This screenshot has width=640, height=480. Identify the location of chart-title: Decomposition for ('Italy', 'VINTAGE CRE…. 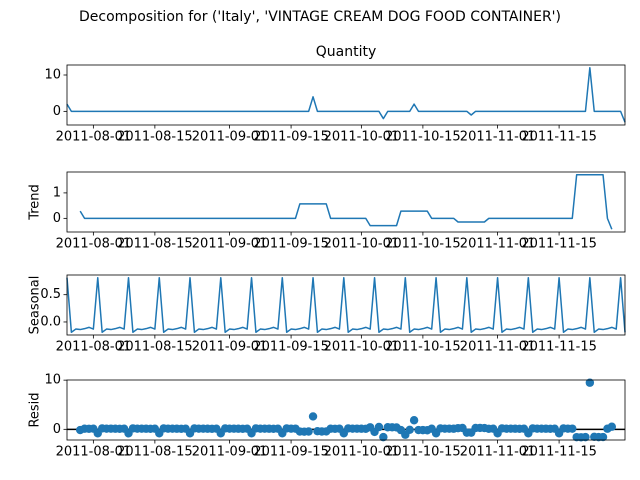
(320, 17).